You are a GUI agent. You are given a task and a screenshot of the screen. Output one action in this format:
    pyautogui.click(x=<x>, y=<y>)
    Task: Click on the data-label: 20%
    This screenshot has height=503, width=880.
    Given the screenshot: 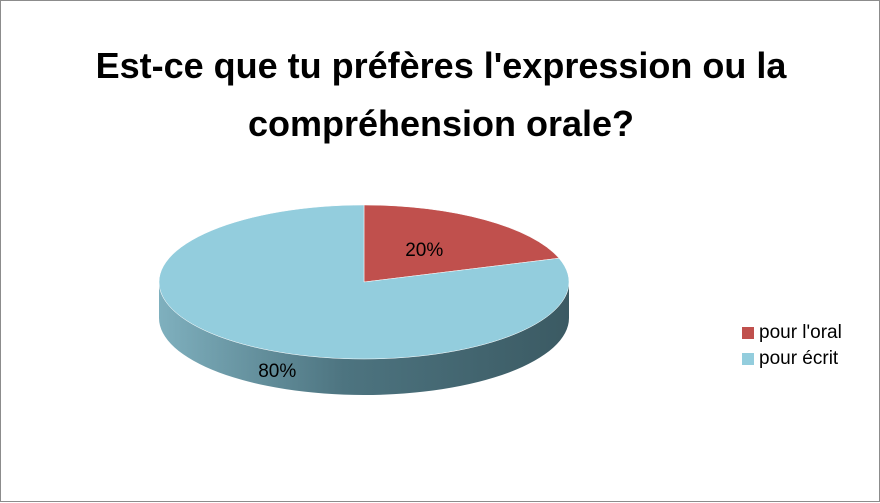 What is the action you would take?
    pyautogui.click(x=424, y=250)
    